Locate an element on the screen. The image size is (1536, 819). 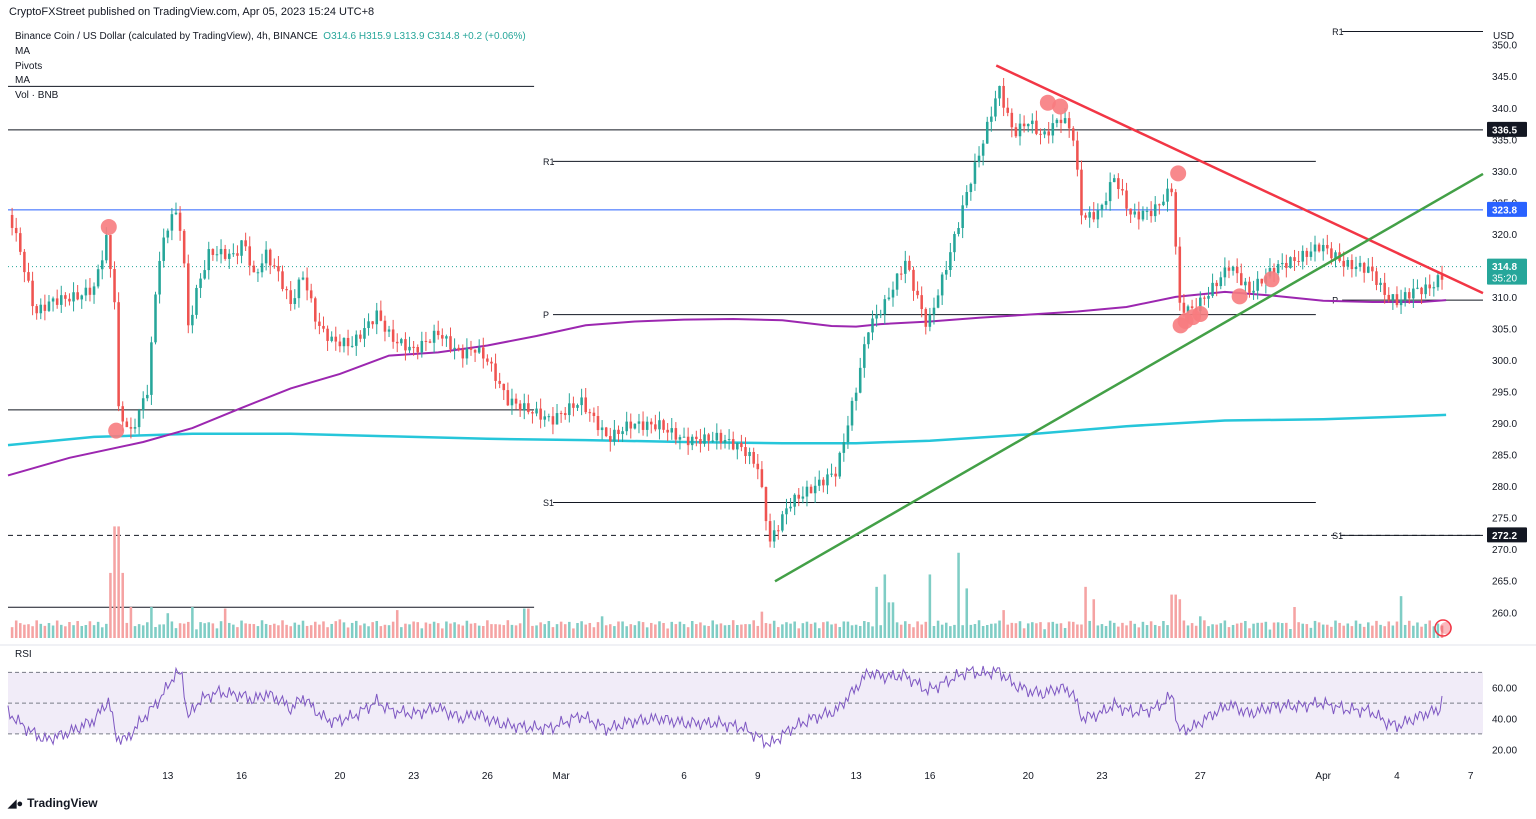
price-tick-12: 285.0 is located at coordinates (1504, 456).